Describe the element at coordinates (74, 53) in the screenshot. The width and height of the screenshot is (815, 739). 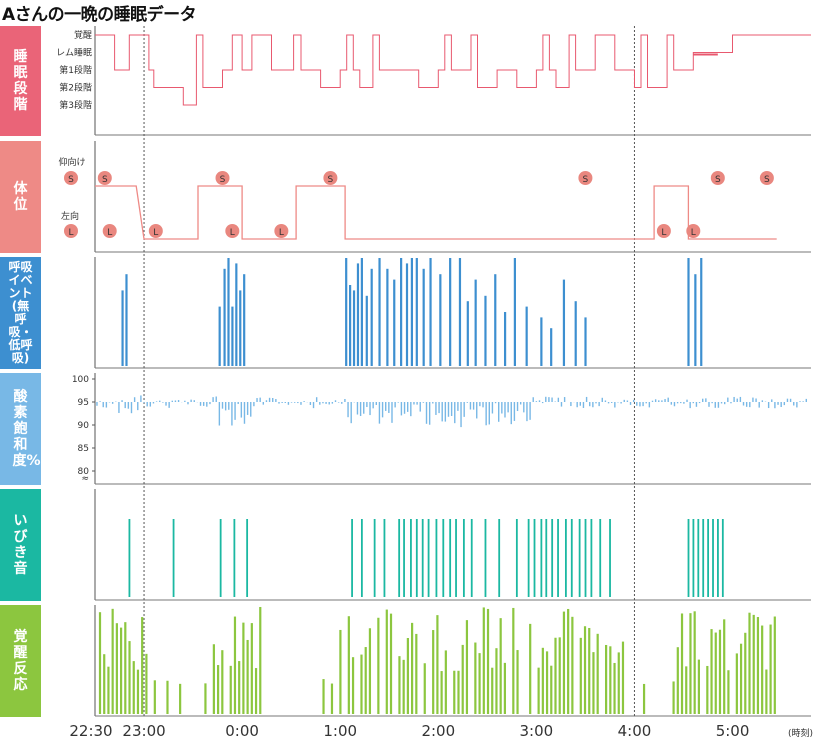
I see `stage-tick-label: レム睡眠` at that location.